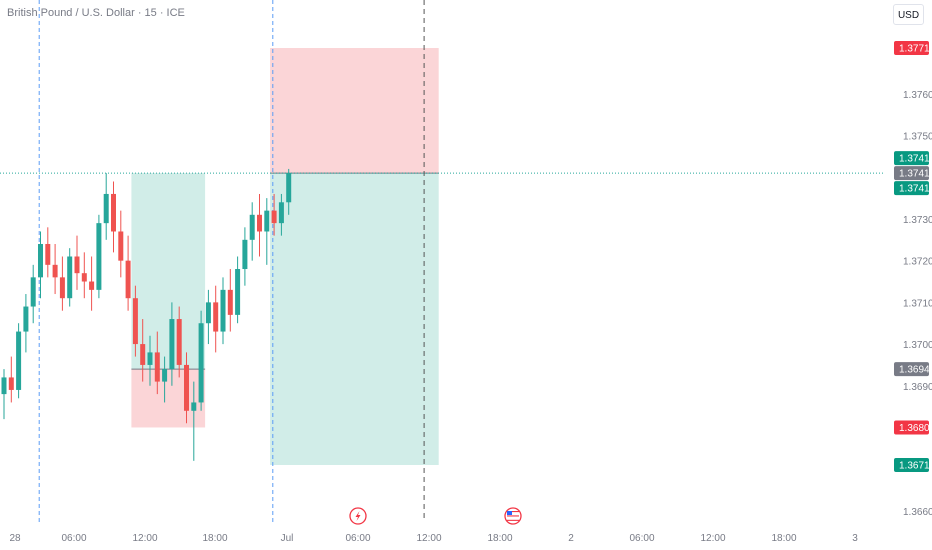 This screenshot has width=932, height=550. I want to click on y-axis-tick-label: 1.3710, so click(917, 303).